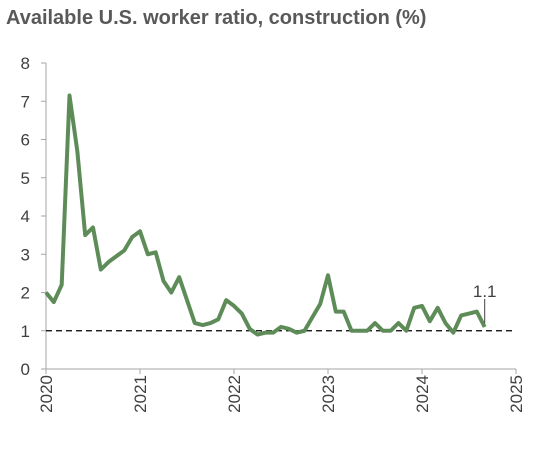 This screenshot has width=540, height=453. Describe the element at coordinates (25, 331) in the screenshot. I see `y-tick-label: 1` at that location.